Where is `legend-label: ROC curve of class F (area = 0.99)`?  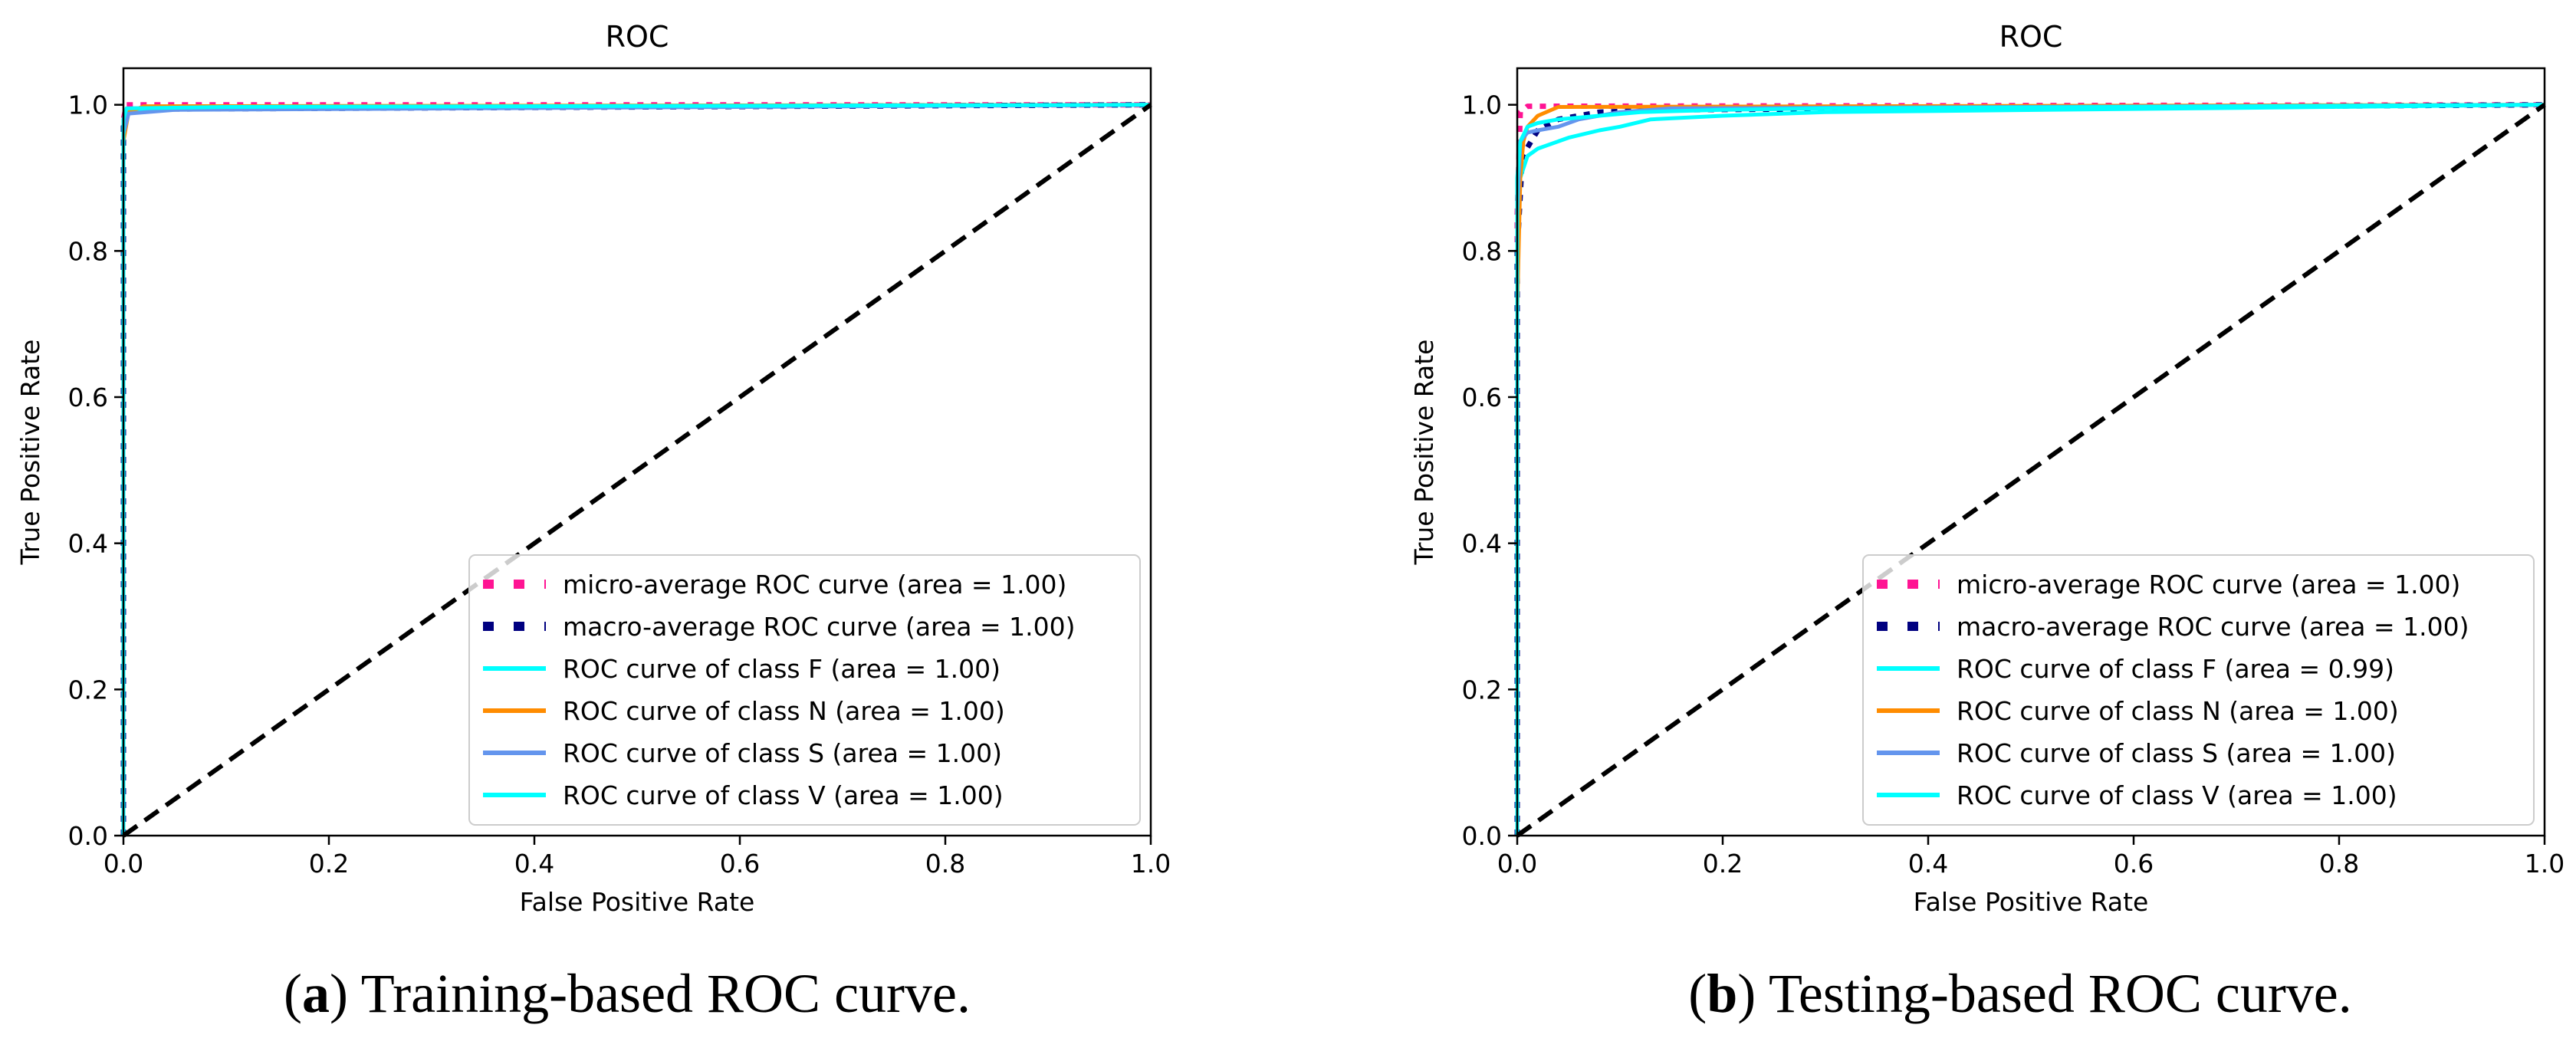 legend-label: ROC curve of class F (area = 0.99) is located at coordinates (2175, 669).